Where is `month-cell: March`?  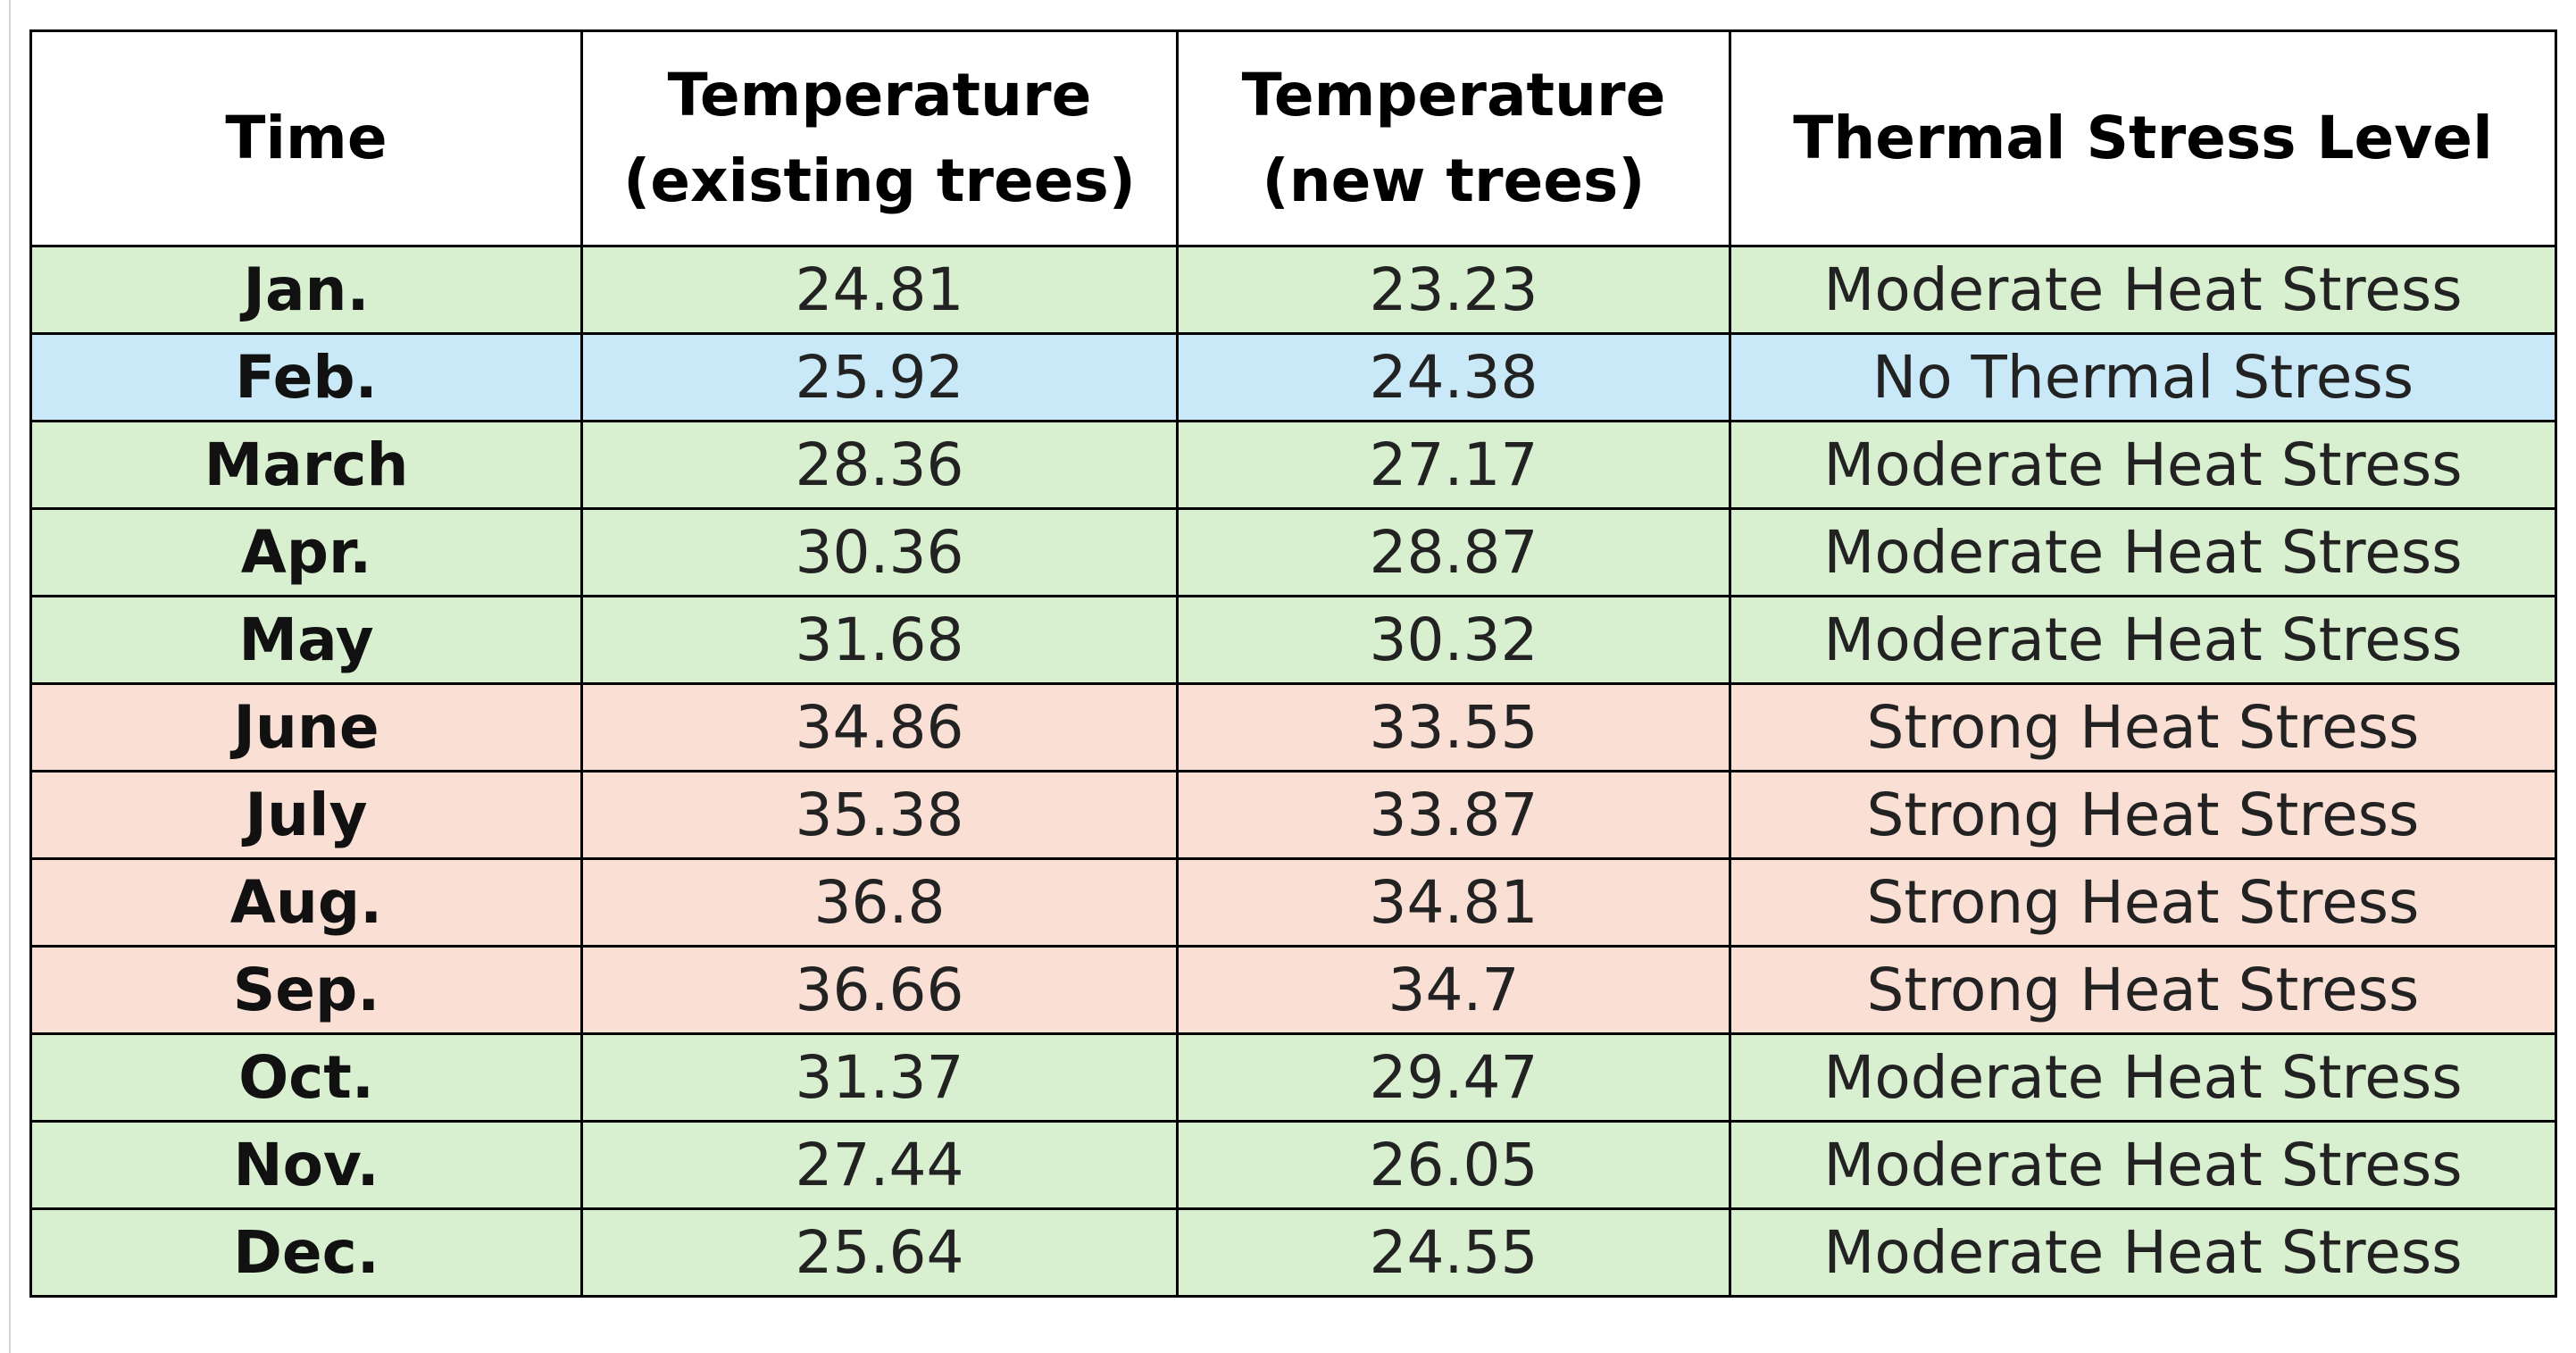
month-cell: March is located at coordinates (306, 465).